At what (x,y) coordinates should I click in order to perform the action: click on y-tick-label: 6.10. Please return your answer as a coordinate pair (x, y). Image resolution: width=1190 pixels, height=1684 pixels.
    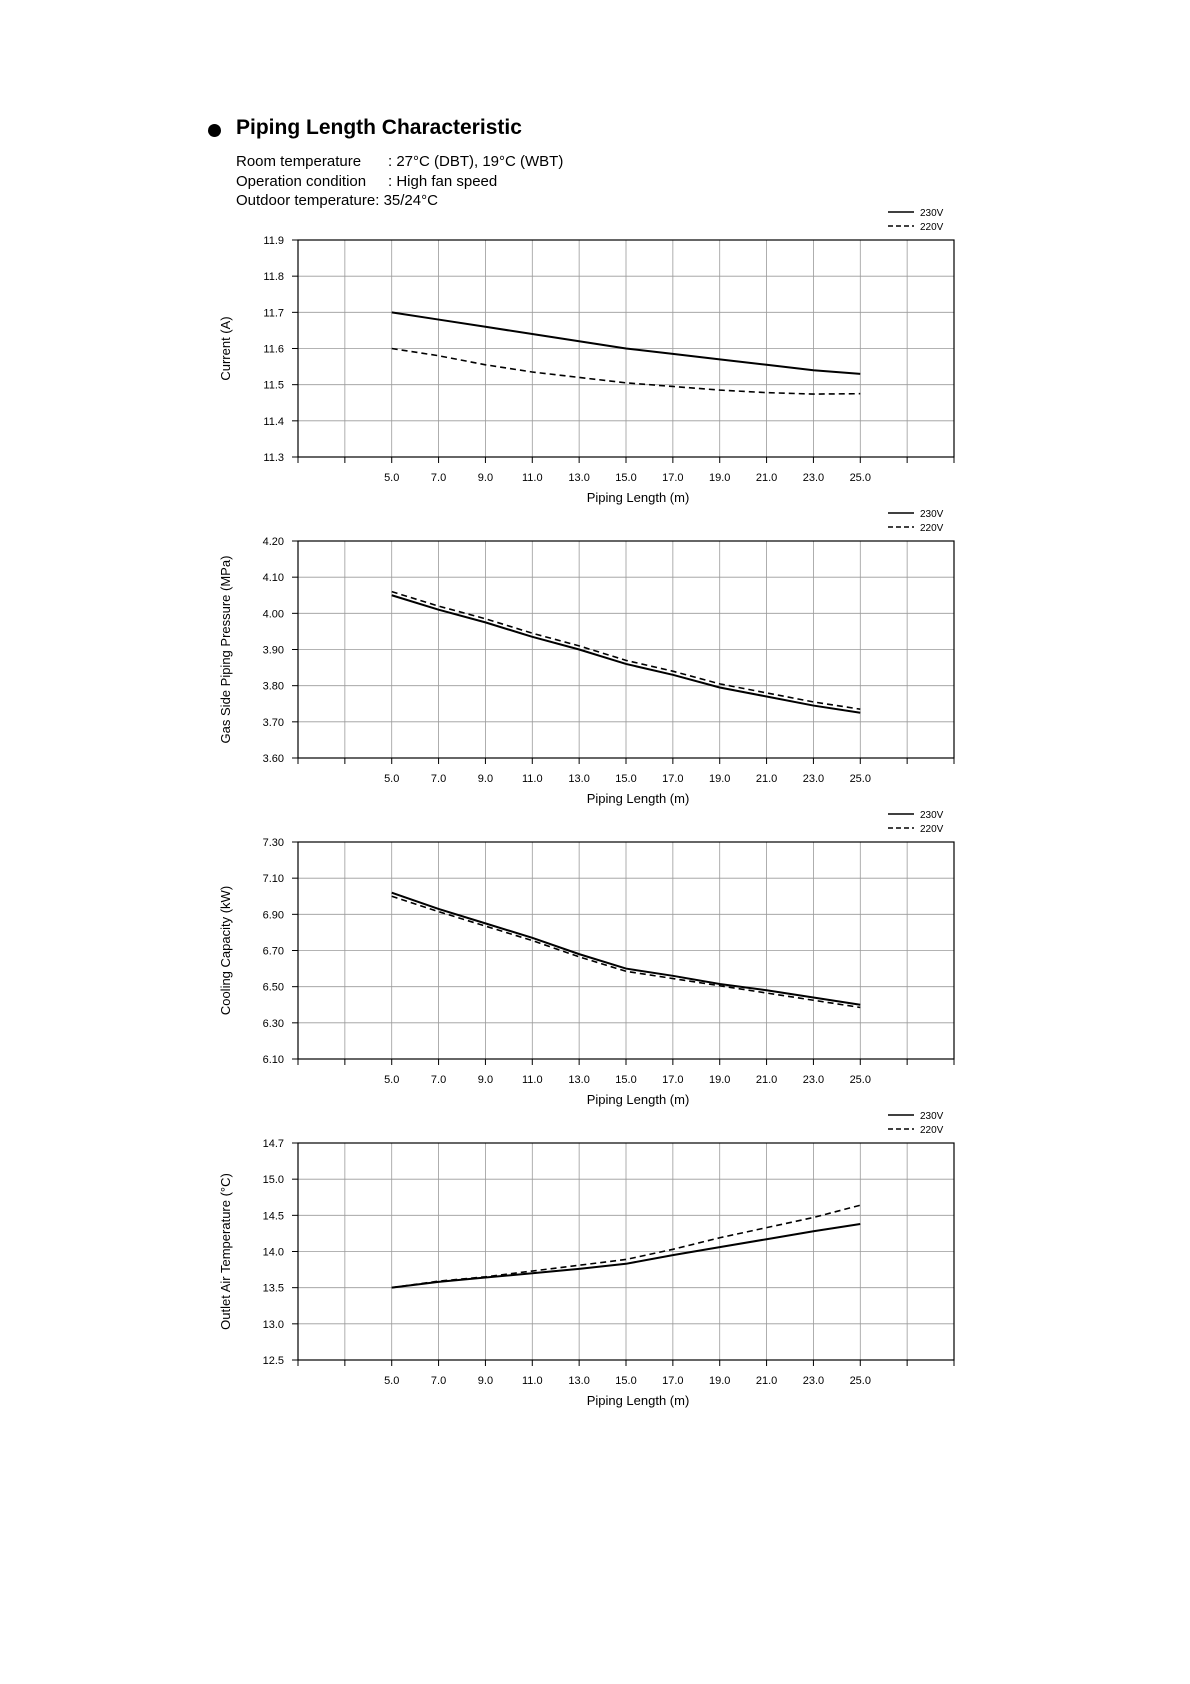
    Looking at the image, I should click on (273, 1060).